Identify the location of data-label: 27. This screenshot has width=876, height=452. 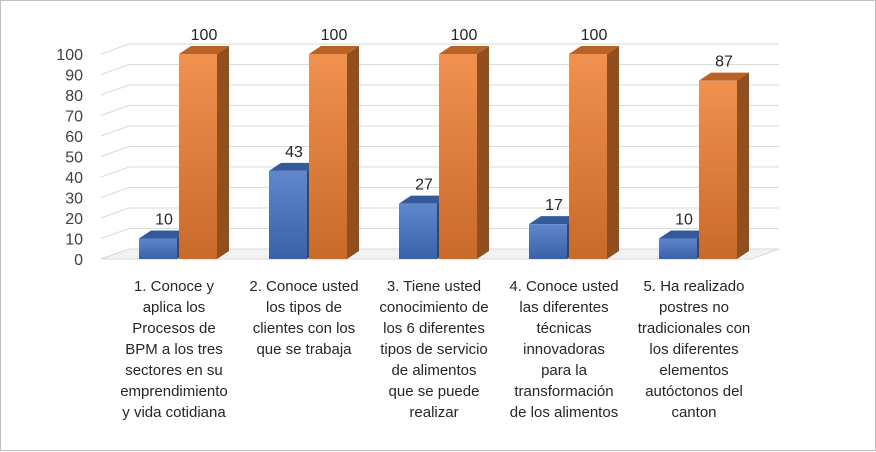
(424, 185).